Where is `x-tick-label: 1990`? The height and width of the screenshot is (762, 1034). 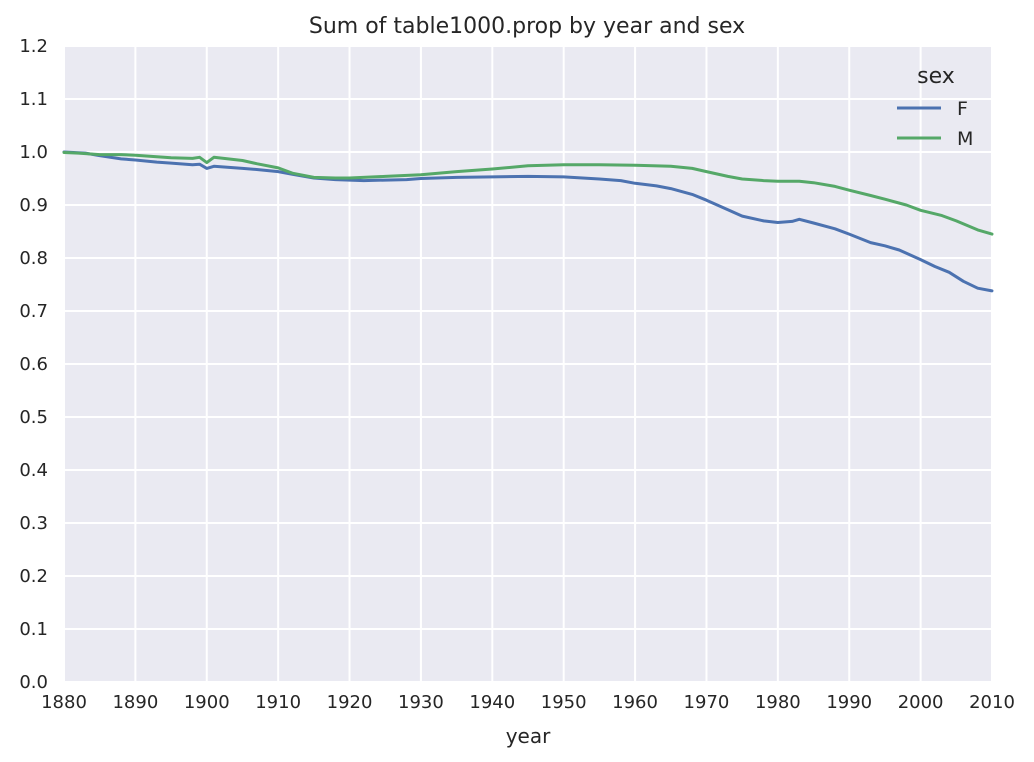 x-tick-label: 1990 is located at coordinates (849, 702).